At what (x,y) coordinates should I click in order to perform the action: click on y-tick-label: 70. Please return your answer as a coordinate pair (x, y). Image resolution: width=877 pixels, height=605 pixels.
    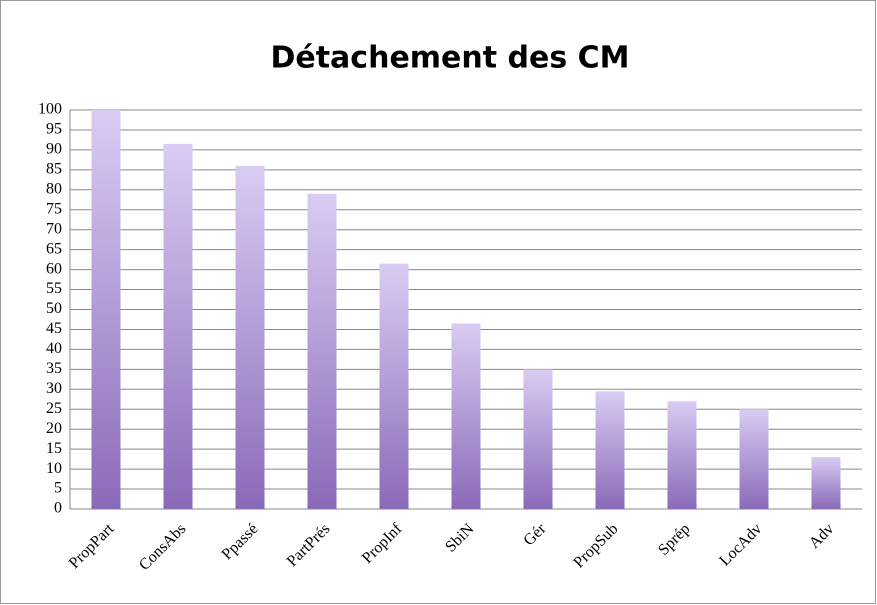
    Looking at the image, I should click on (54, 228).